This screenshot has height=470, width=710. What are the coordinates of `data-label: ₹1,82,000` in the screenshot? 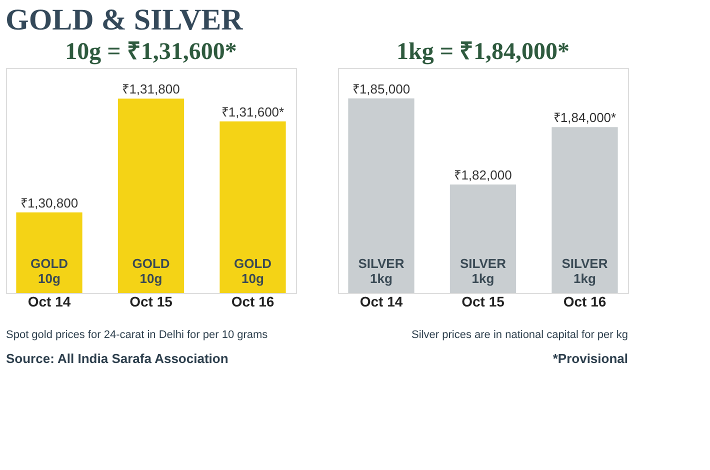 It's located at (483, 175).